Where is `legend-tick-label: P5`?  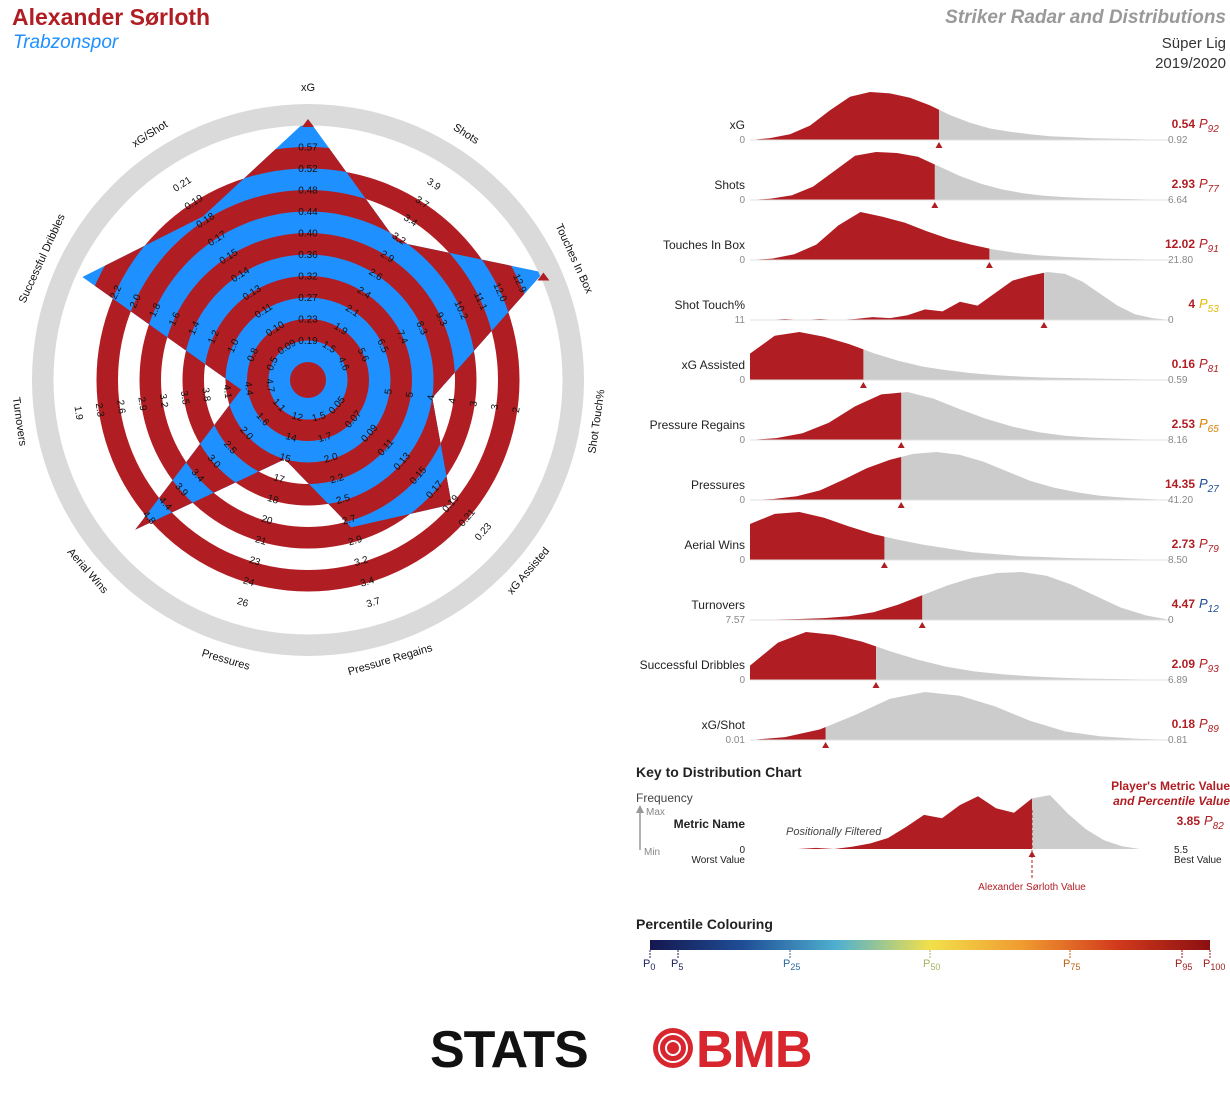
legend-tick-label: P5 is located at coordinates (677, 965).